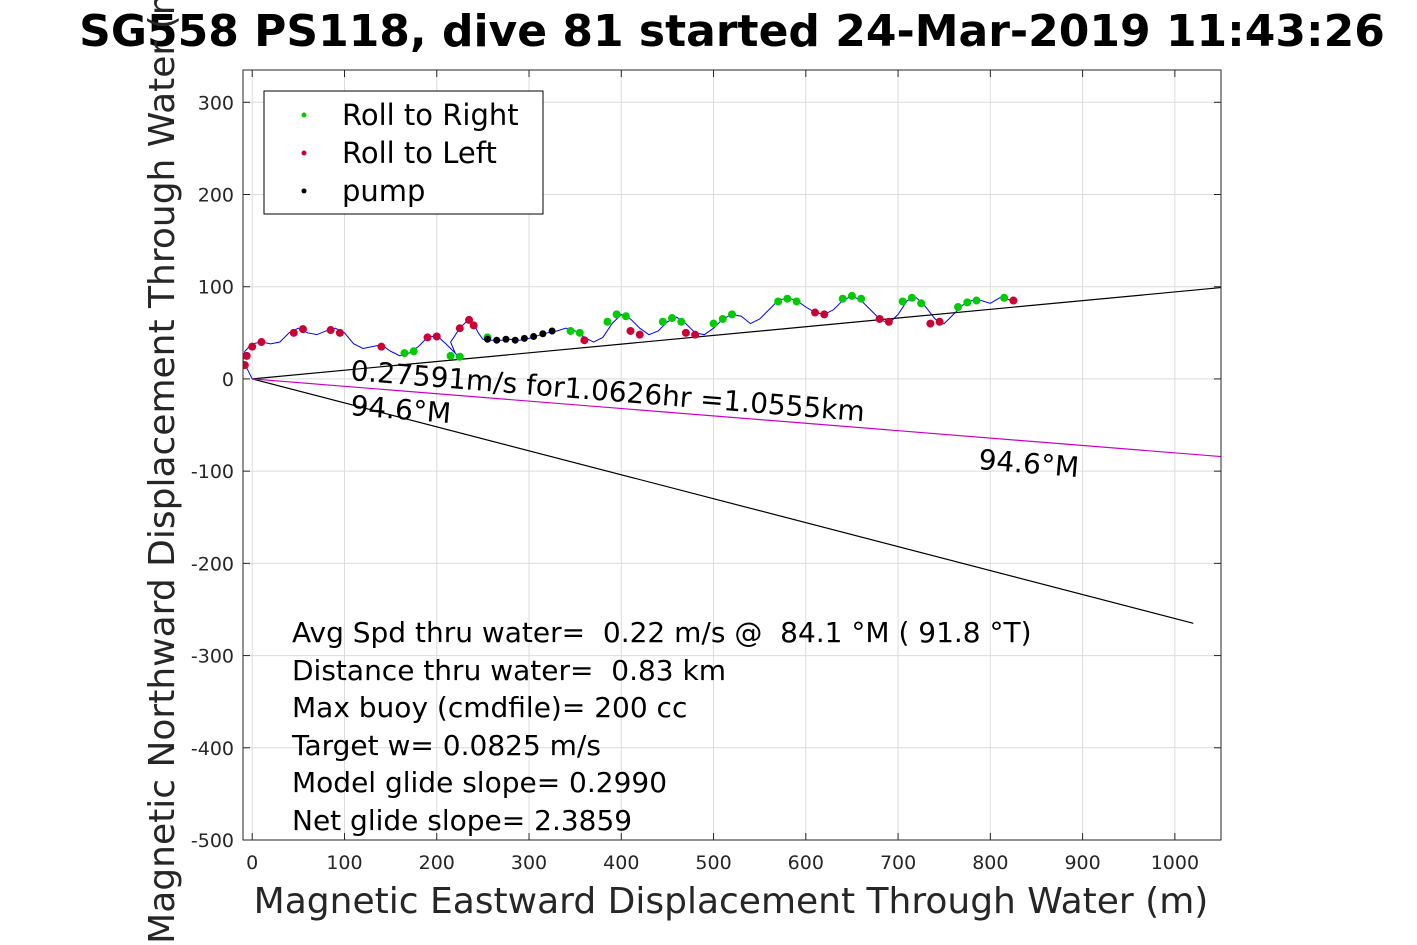 This screenshot has width=1417, height=945. I want to click on x-tick-label: 500, so click(713, 863).